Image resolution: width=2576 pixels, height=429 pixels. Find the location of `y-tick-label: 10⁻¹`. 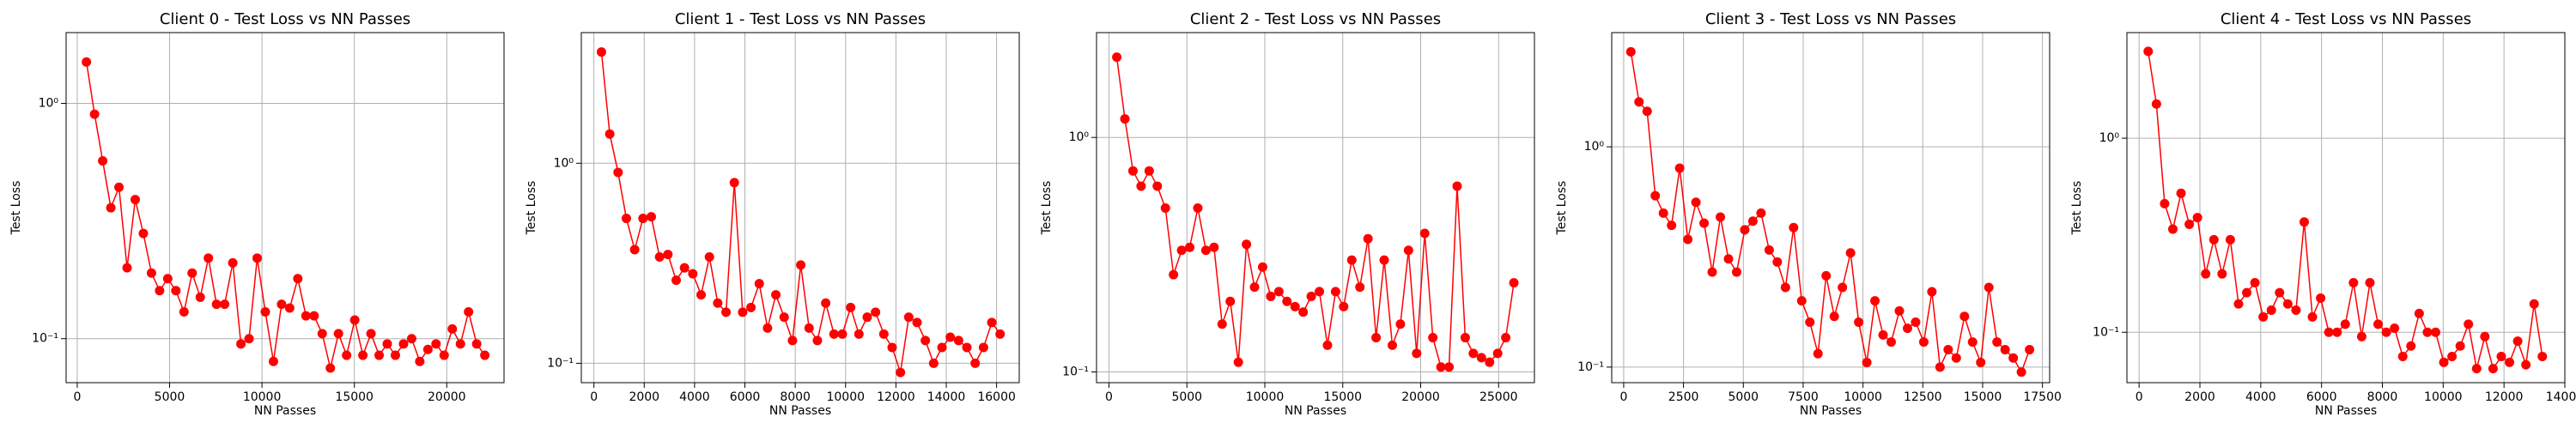

y-tick-label: 10⁻¹ is located at coordinates (45, 339).